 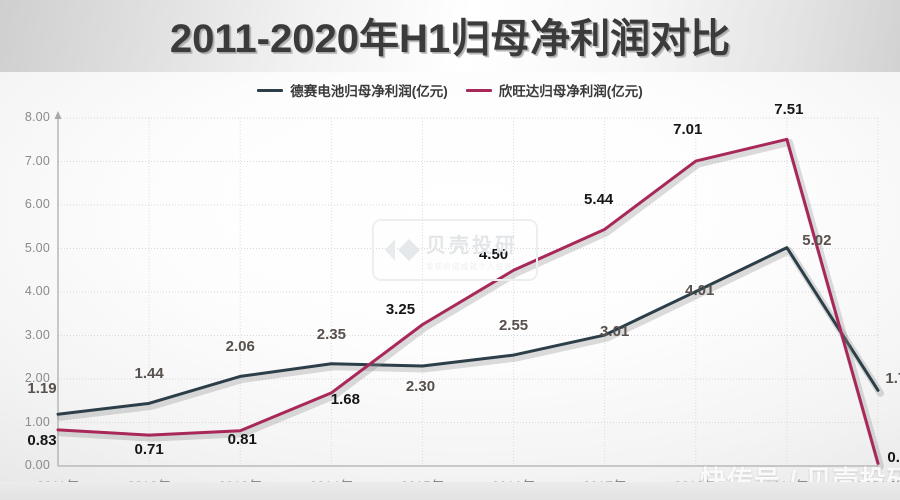 What do you see at coordinates (450, 90) in the screenshot?
I see `chart-legend: 德赛电池归母净利润(亿元) 欣旺达归母净利润(亿元)` at bounding box center [450, 90].